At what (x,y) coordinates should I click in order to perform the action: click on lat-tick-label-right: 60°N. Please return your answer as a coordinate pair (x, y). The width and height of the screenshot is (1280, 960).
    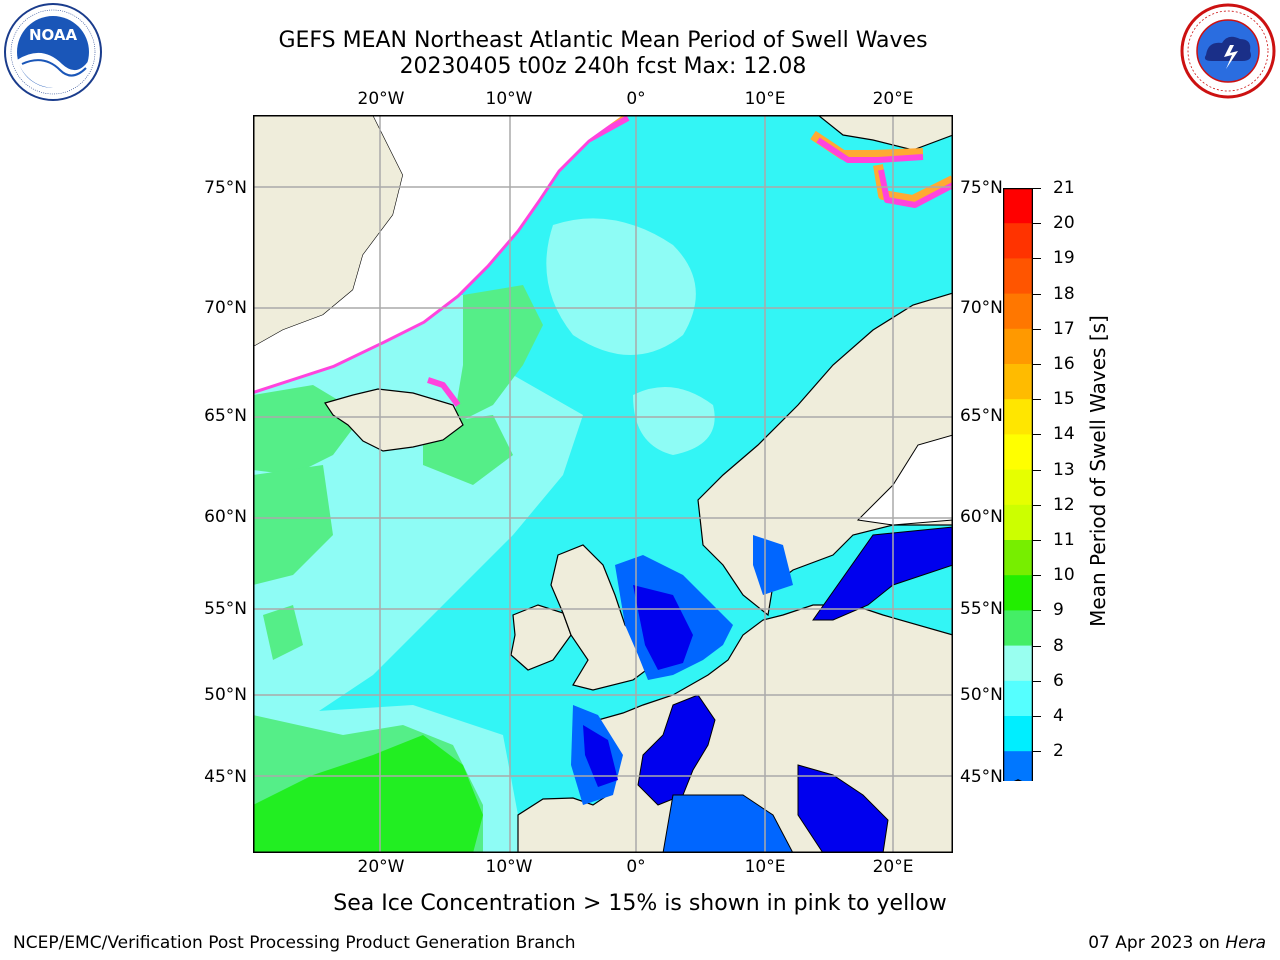
    Looking at the image, I should click on (981, 517).